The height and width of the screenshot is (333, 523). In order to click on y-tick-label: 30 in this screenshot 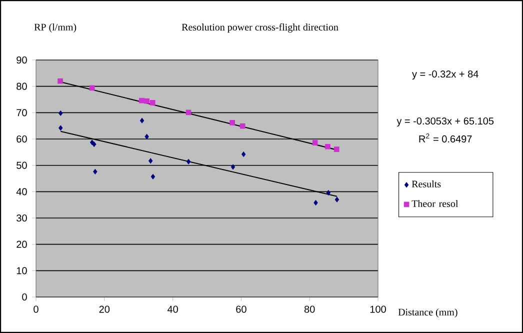, I will do `click(21, 218)`.